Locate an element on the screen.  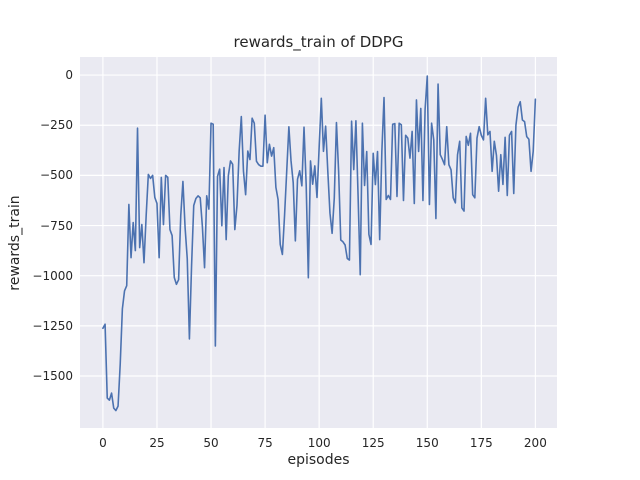
x-tick-label: 200 is located at coordinates (535, 443).